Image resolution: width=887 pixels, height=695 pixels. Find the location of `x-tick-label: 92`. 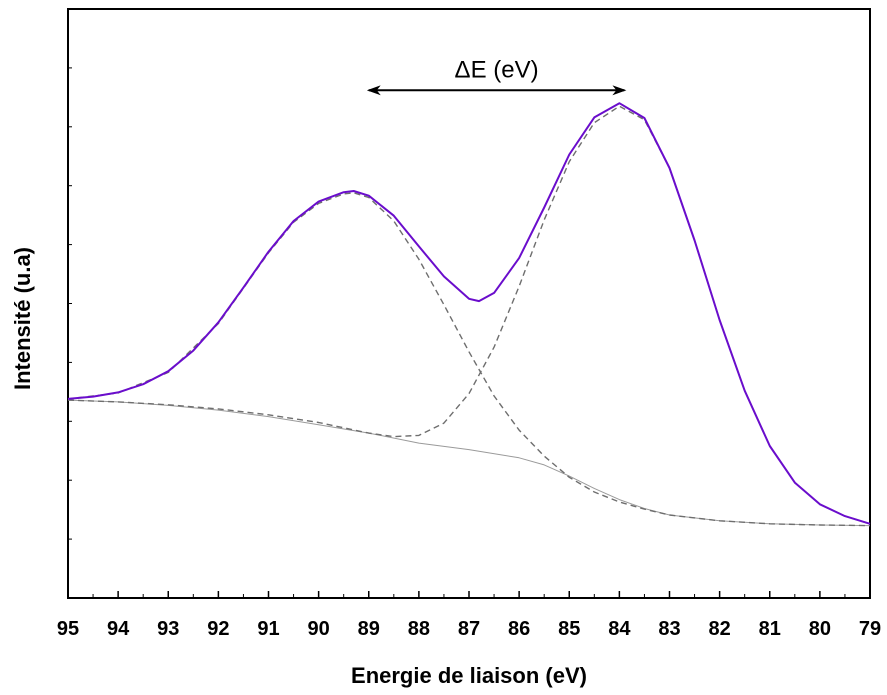

x-tick-label: 92 is located at coordinates (218, 629).